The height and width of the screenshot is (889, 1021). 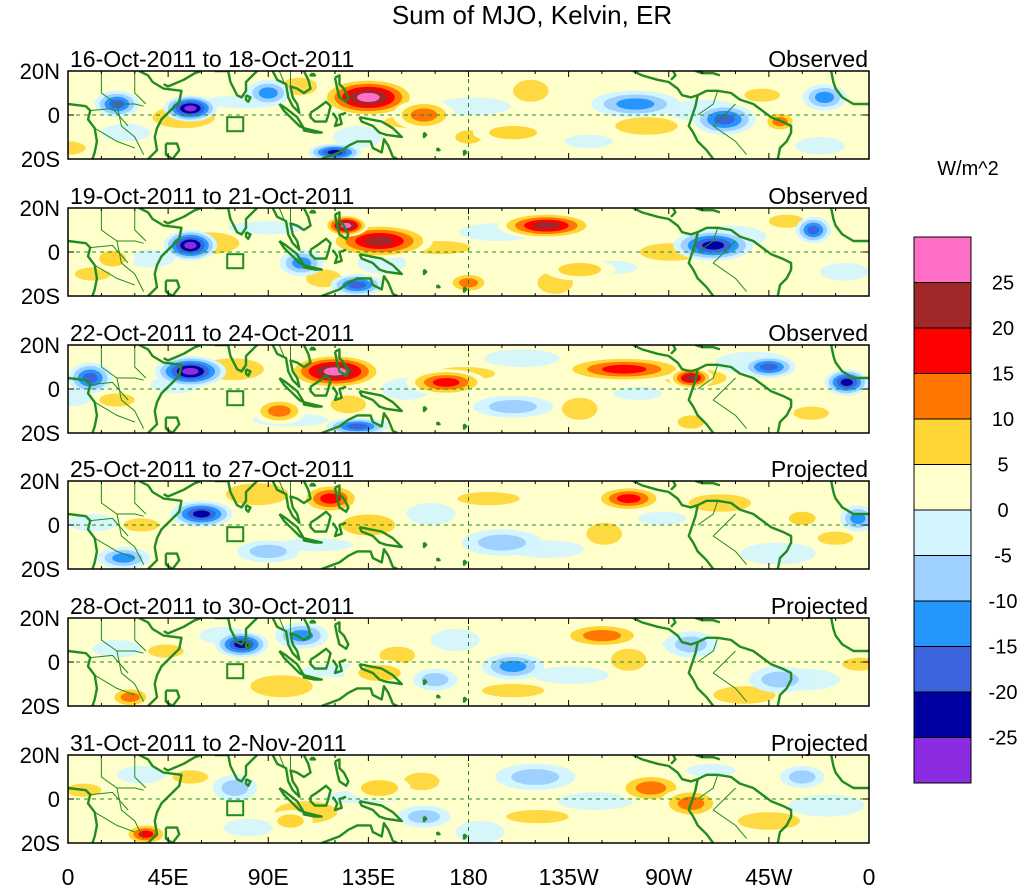 I want to click on x-tick-label: 135W, so click(x=569, y=876).